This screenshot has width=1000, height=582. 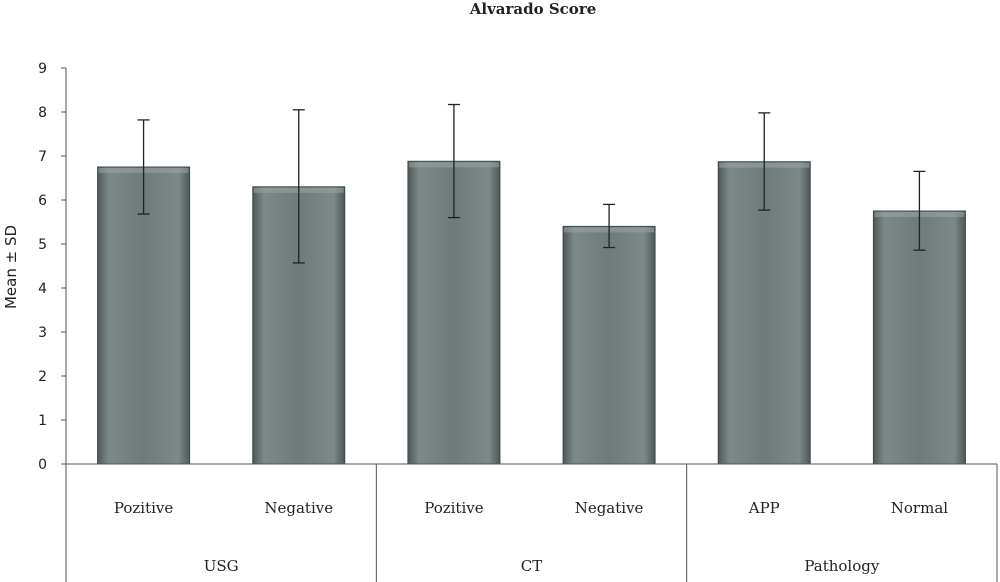 What do you see at coordinates (42, 289) in the screenshot?
I see `y-tick-label: 4` at bounding box center [42, 289].